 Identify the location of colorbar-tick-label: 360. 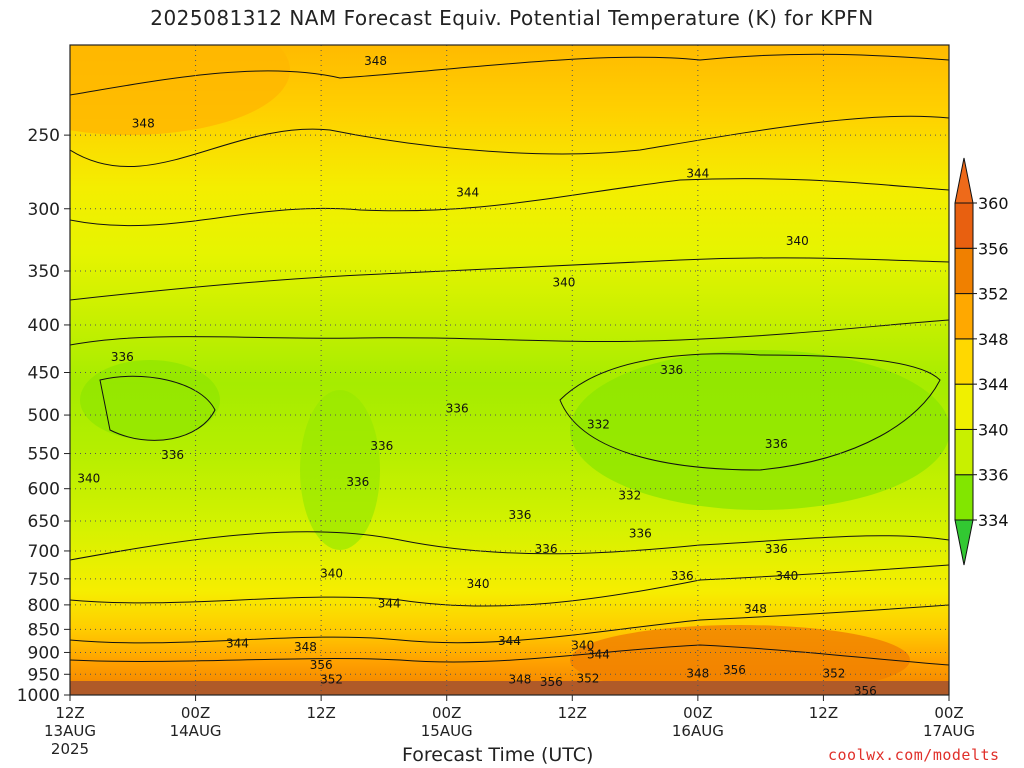
(993, 203).